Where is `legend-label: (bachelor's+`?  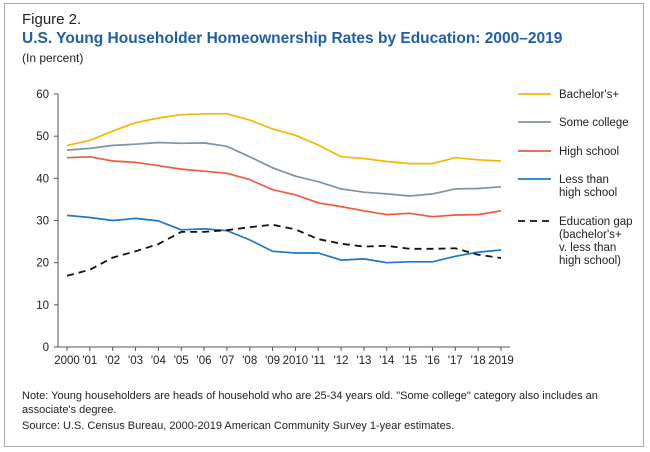 legend-label: (bachelor's+ is located at coordinates (590, 235).